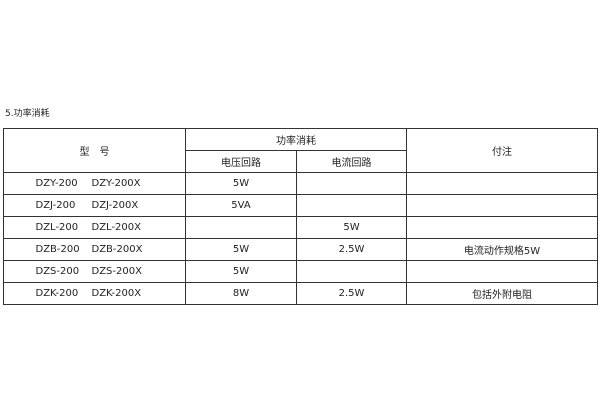  What do you see at coordinates (241, 205) in the screenshot?
I see `voltage-cell: 5VA` at bounding box center [241, 205].